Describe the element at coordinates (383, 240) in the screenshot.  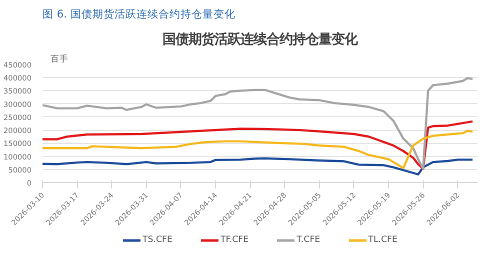
I see `legend-label: TL.CFE` at that location.